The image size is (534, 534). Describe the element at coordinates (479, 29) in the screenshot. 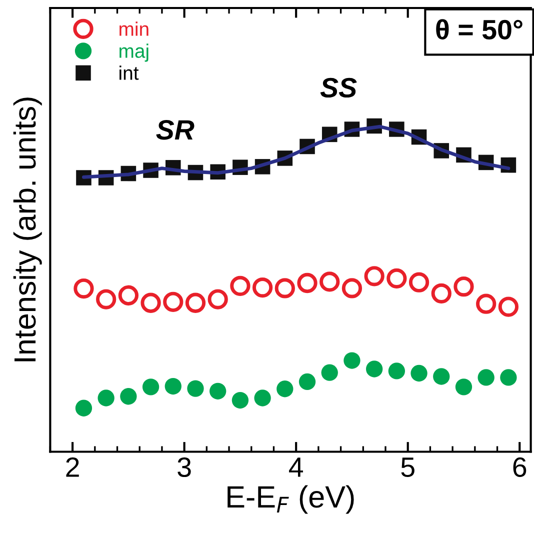

I see `text: θ = 50°` at that location.